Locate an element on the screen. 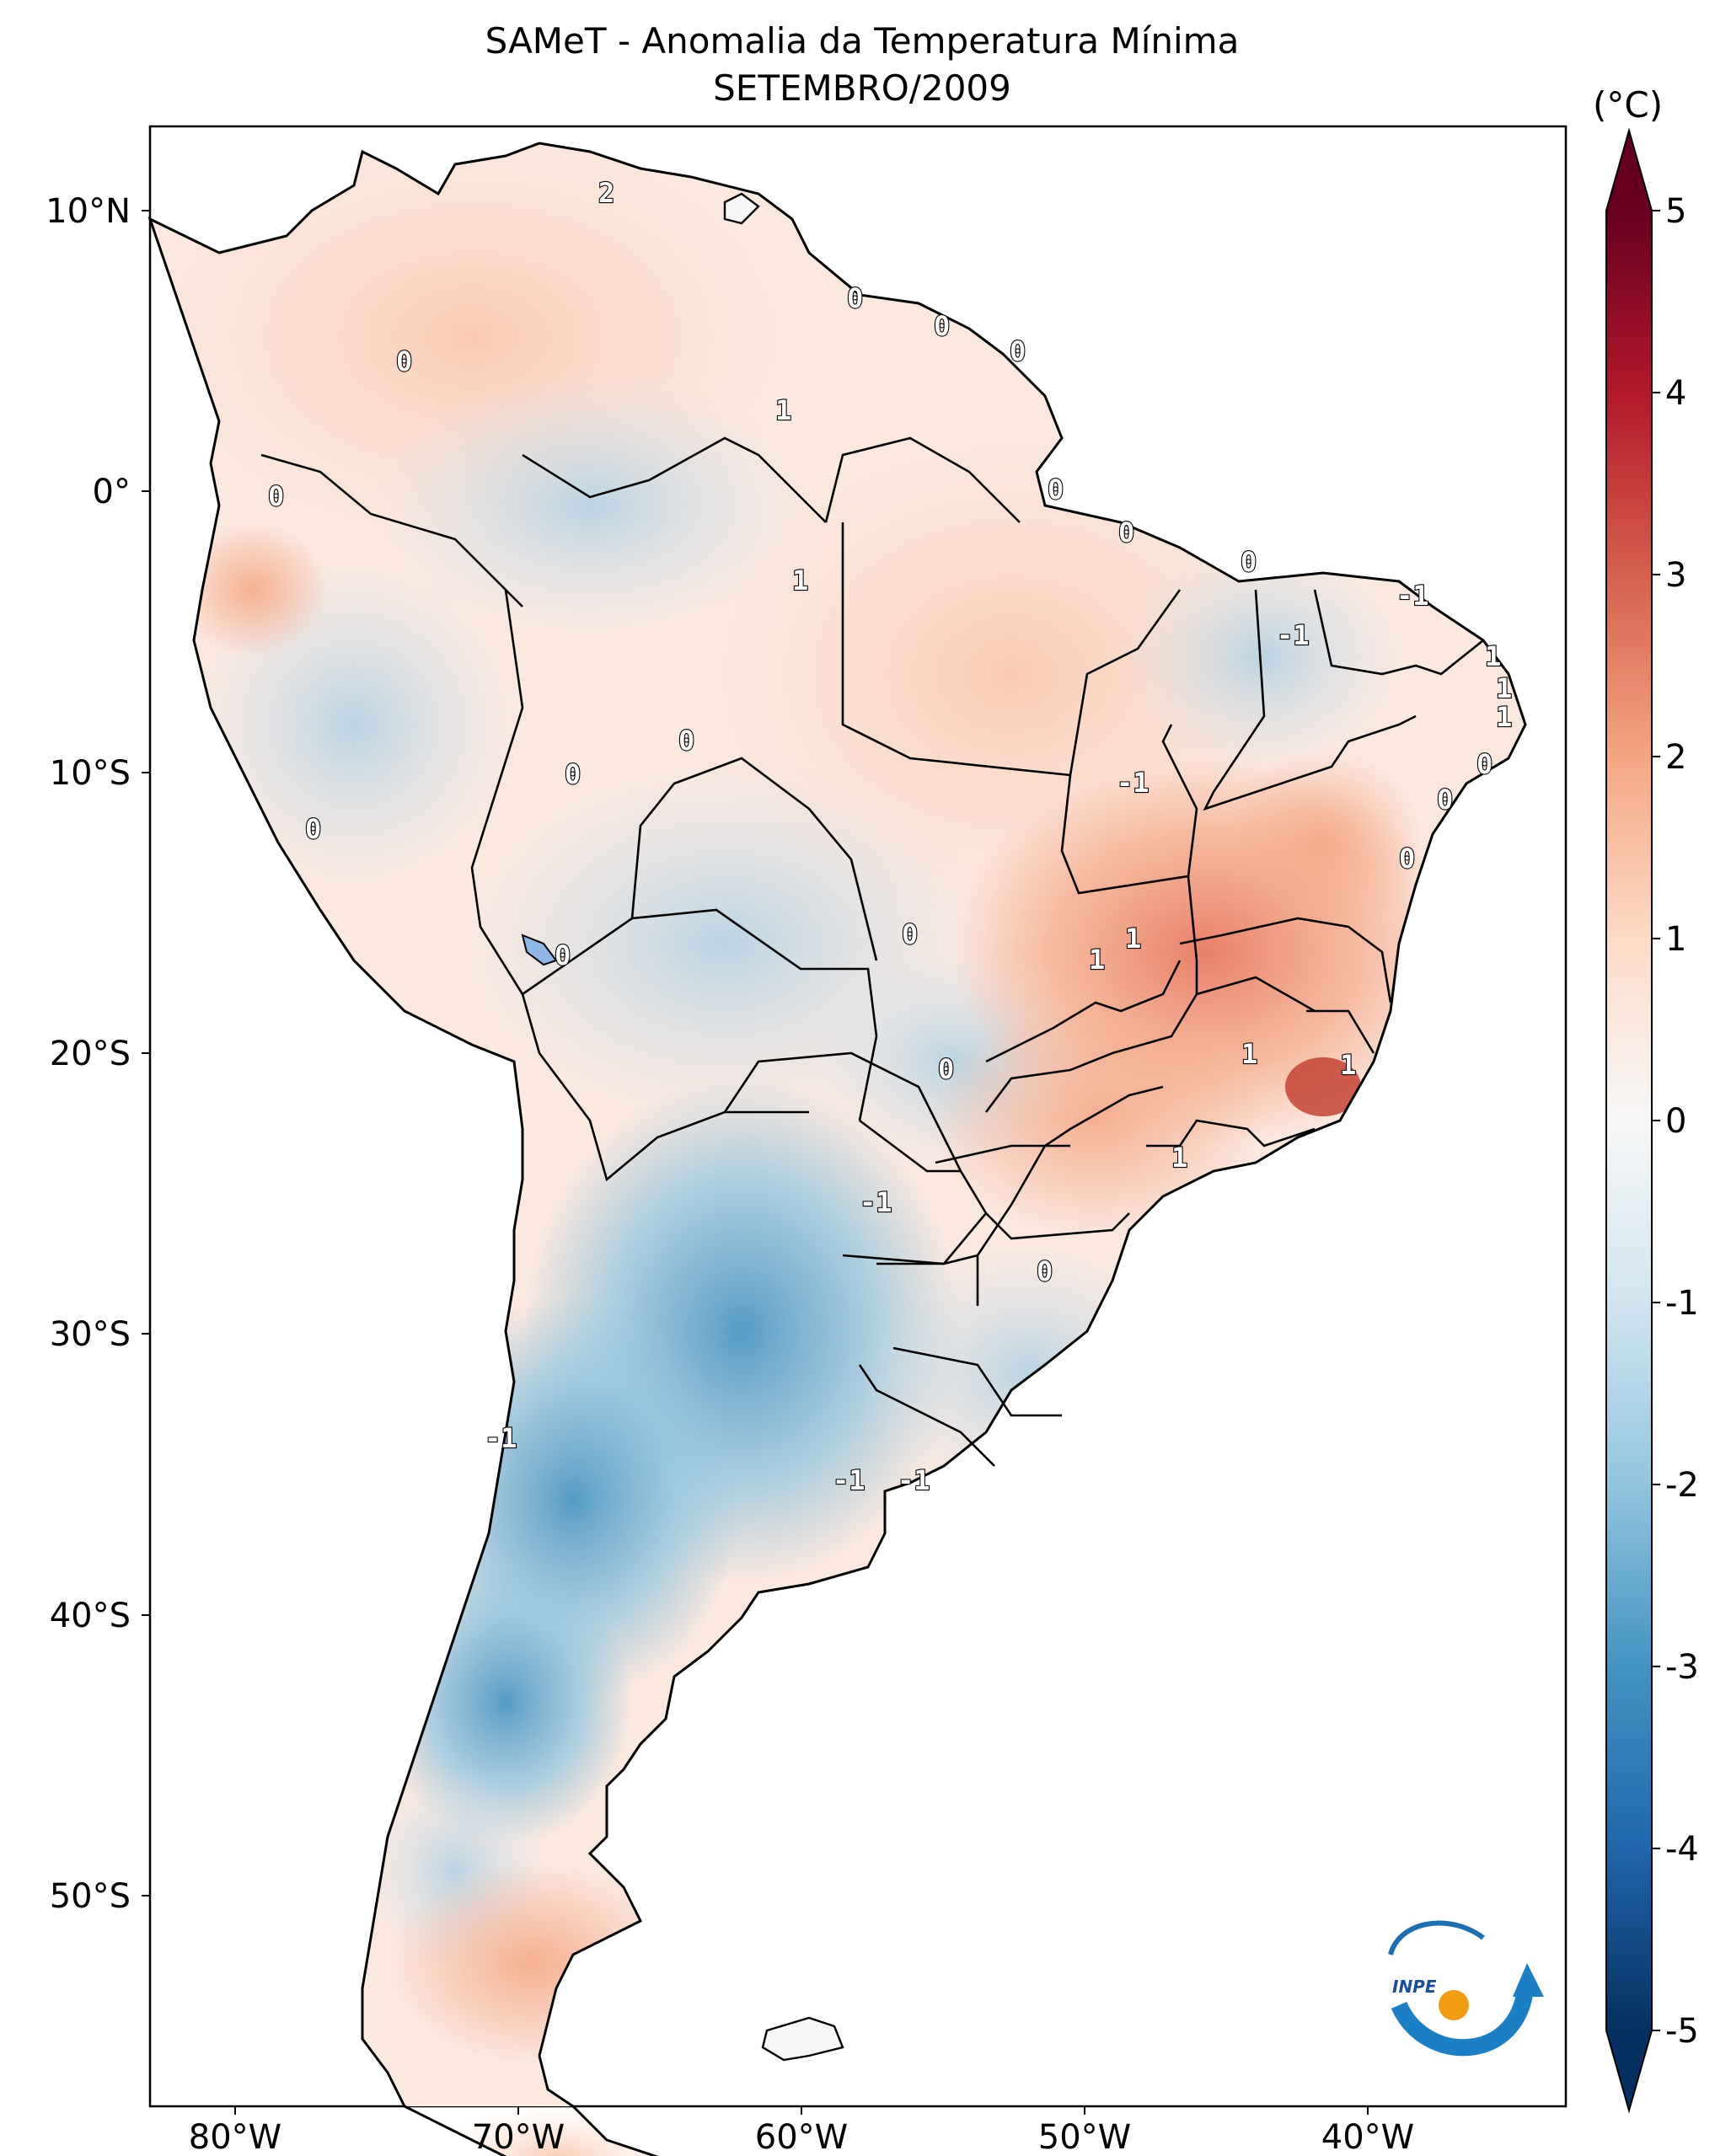  lat-label: 20°S is located at coordinates (90, 1054).